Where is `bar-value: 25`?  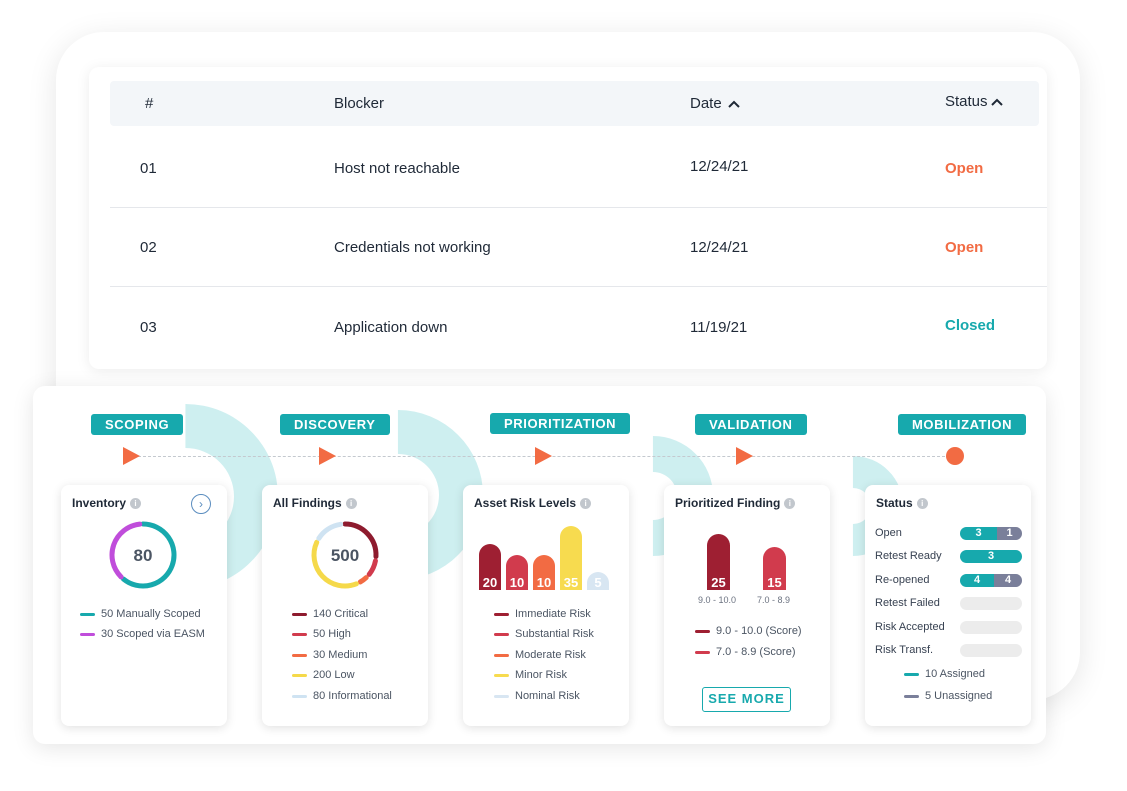 bar-value: 25 is located at coordinates (718, 582).